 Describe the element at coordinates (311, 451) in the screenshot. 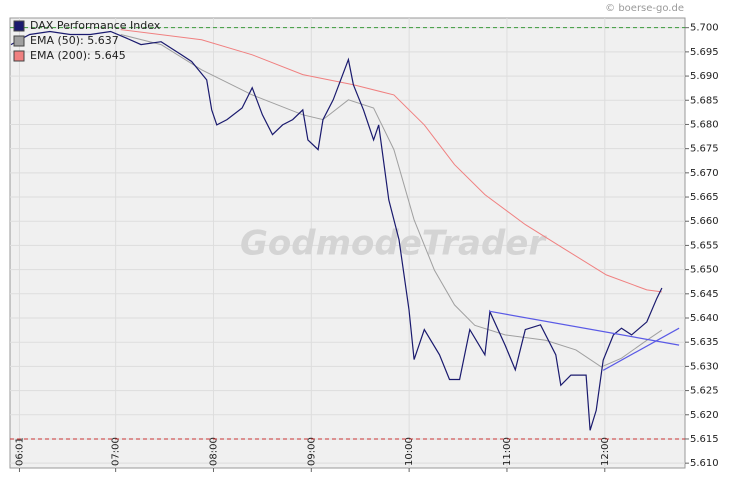

I see `x-tick-label: 09:00` at that location.